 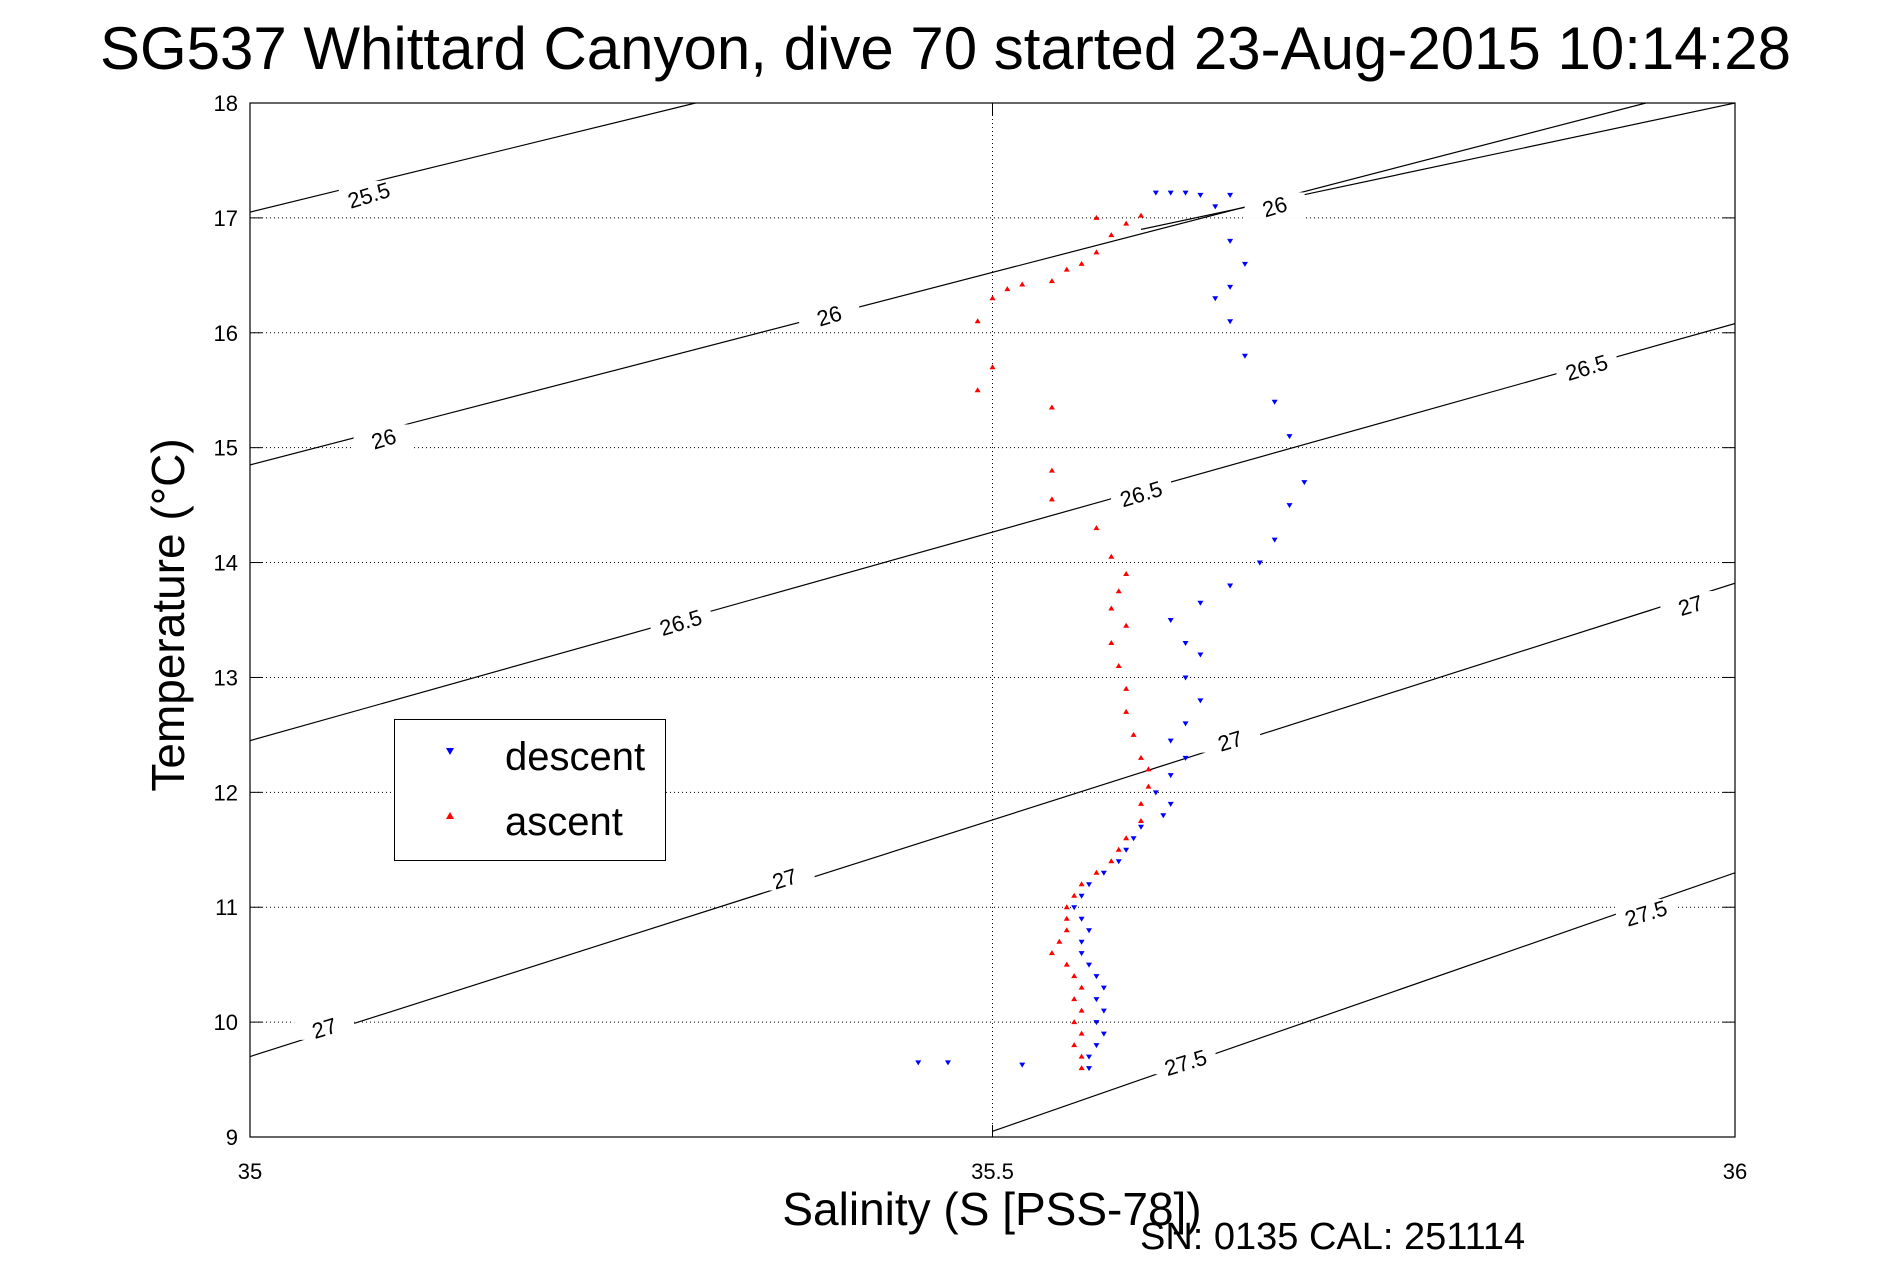 I want to click on legend-item-descent: descent, so click(x=530, y=757).